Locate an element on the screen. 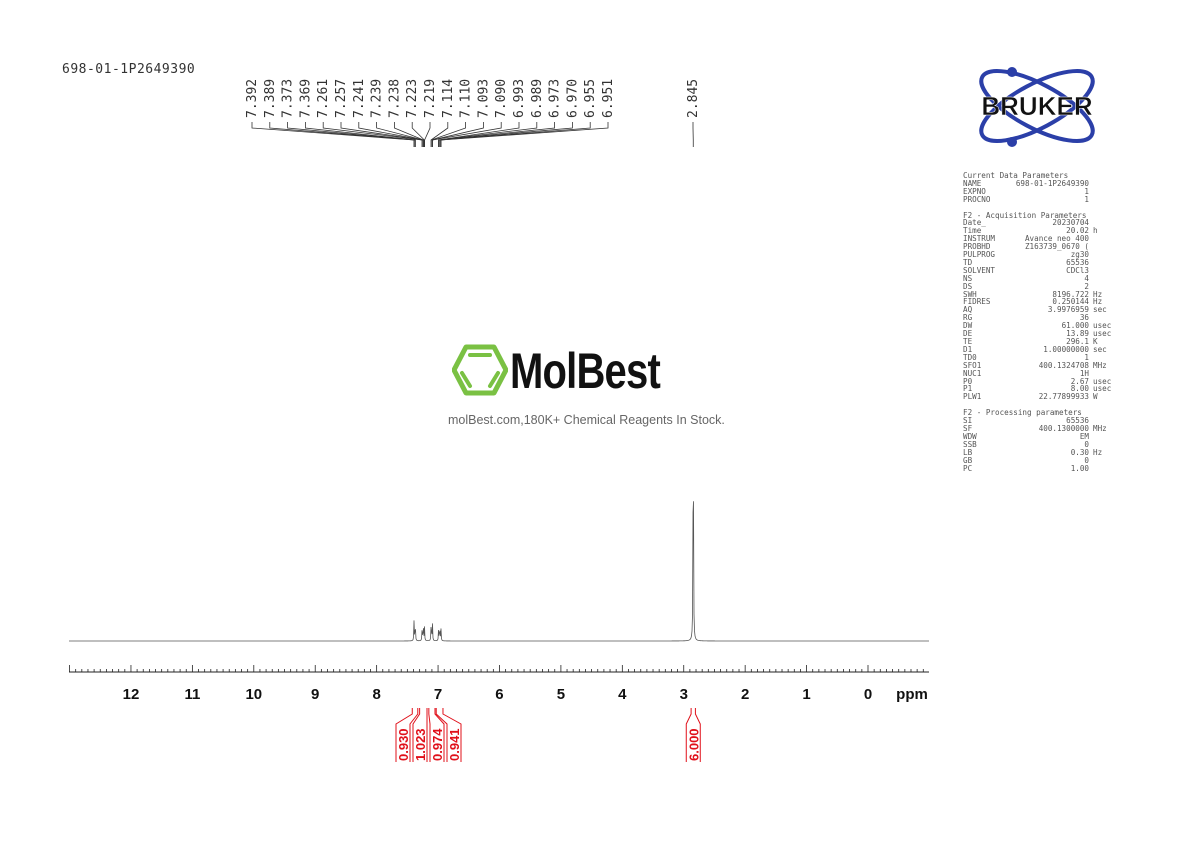 This screenshot has width=1190, height=842. integral-value: 1.023 is located at coordinates (420, 744).